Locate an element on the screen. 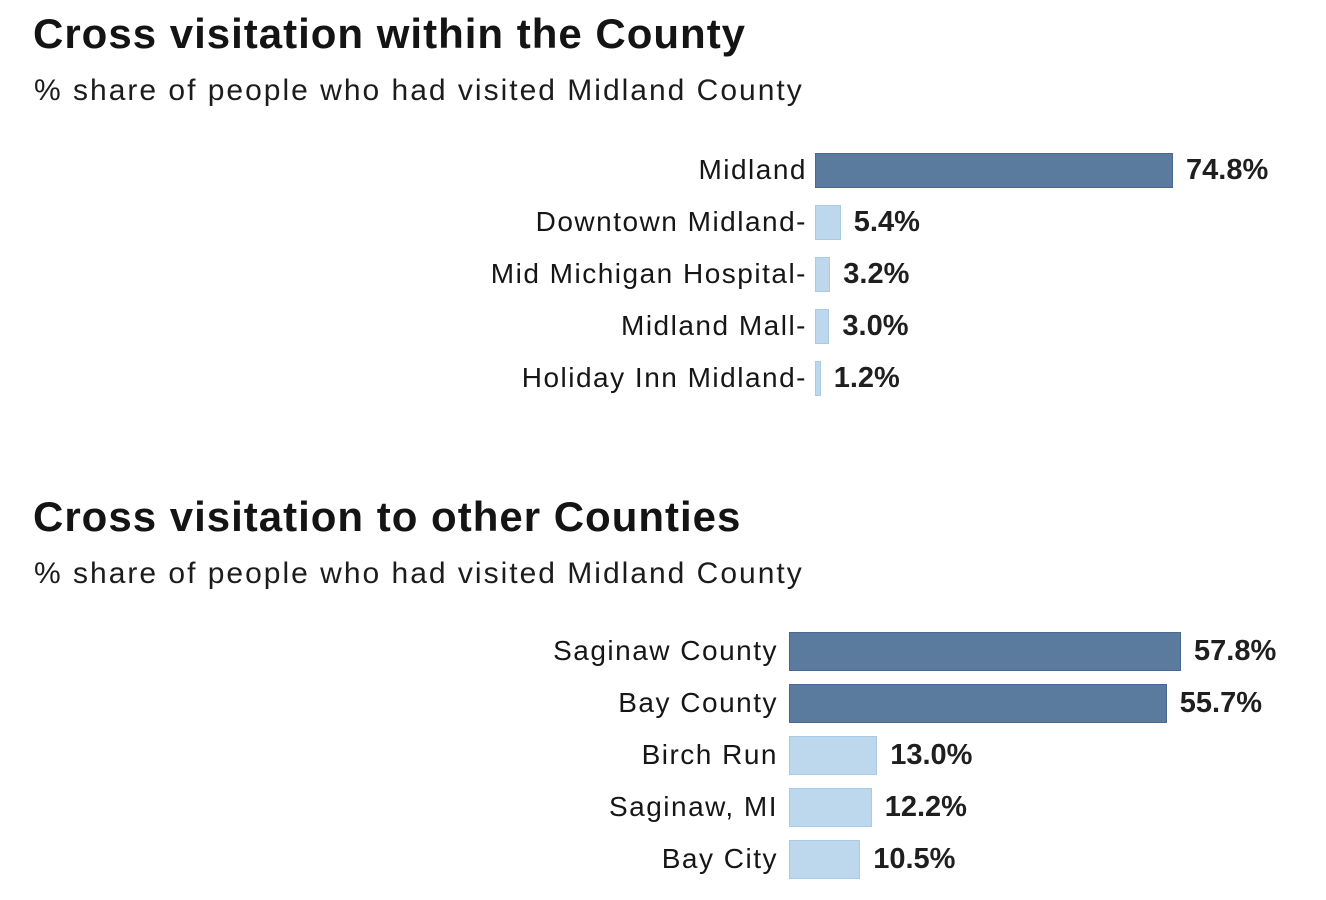  bar-area: 5.4% is located at coordinates (863, 222).